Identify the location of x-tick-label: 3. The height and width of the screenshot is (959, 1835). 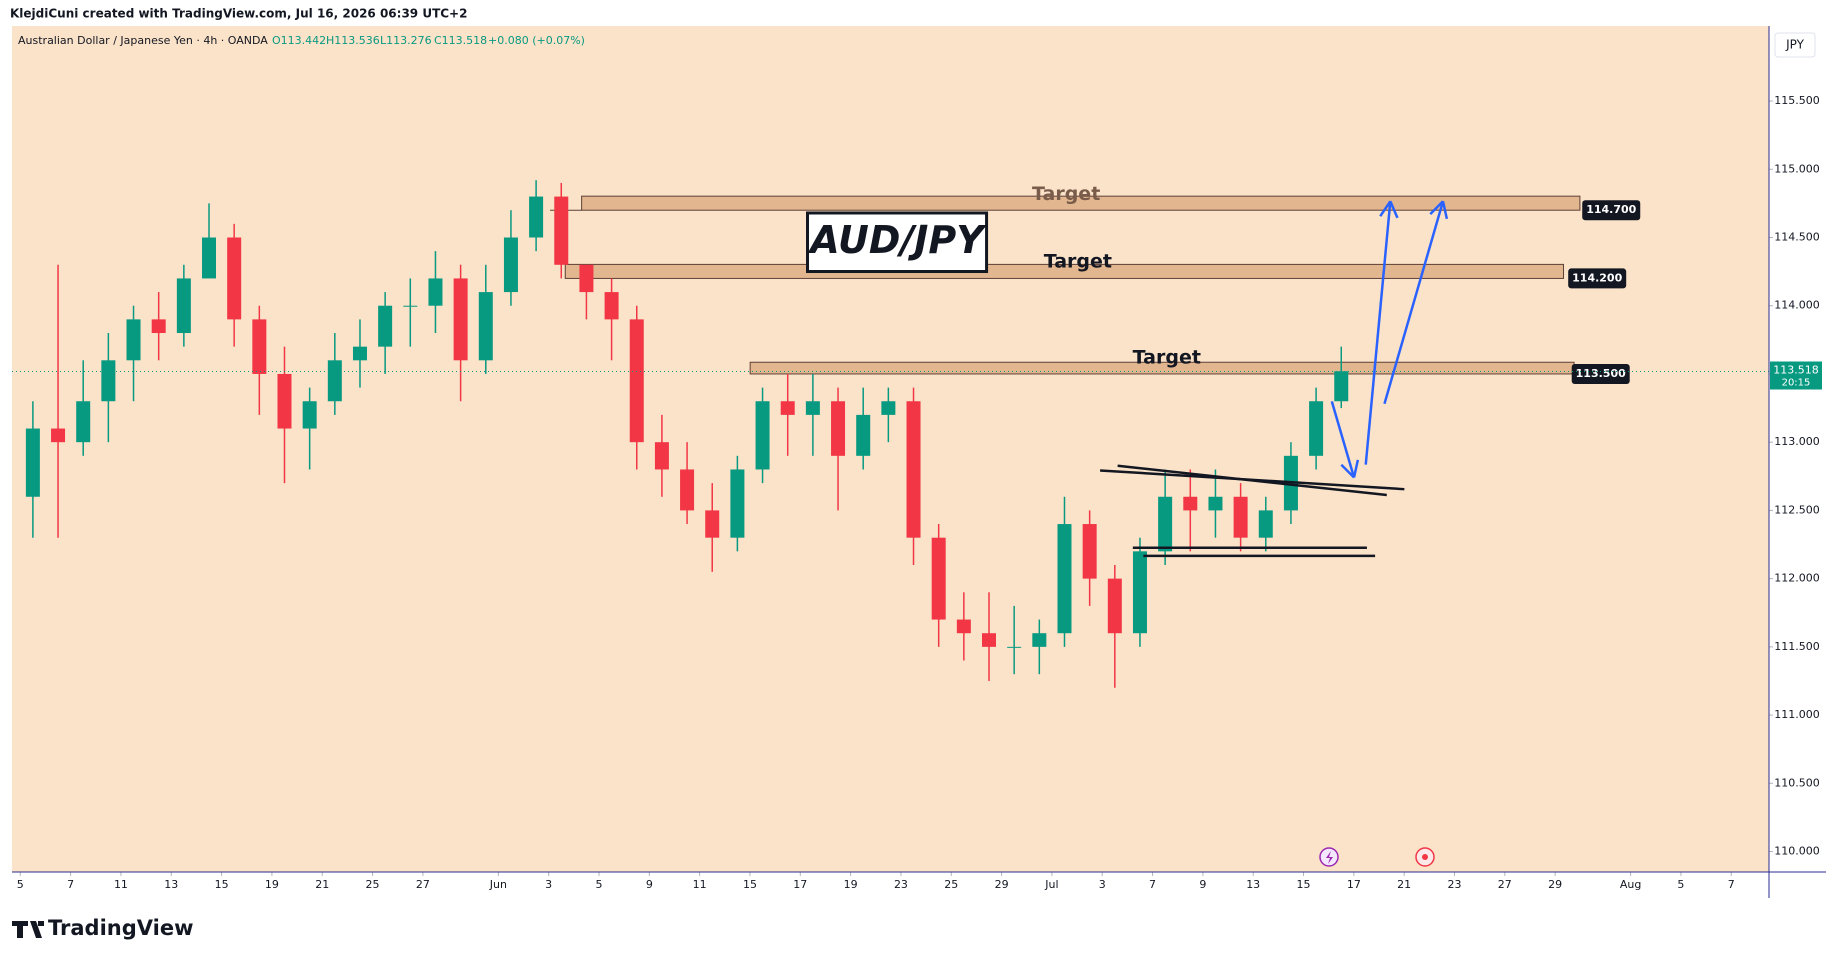
(548, 884).